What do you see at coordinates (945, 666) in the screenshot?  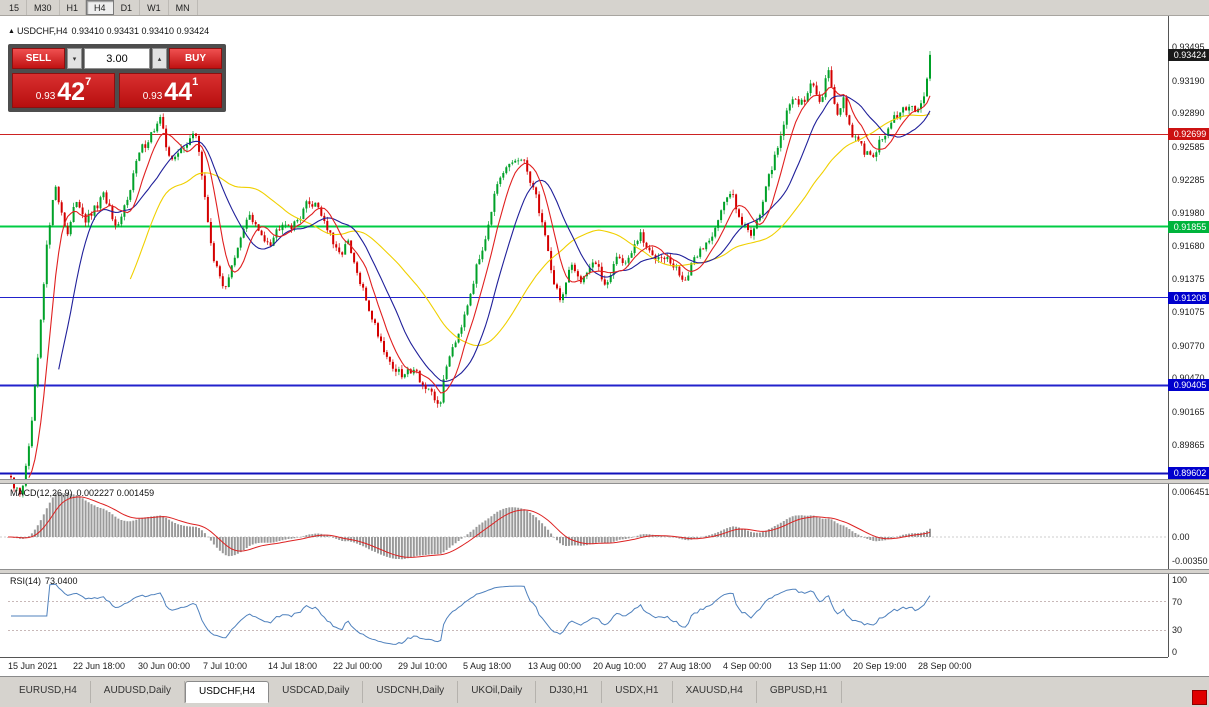 I see `time-axis-label: 28 Sep 00:00` at bounding box center [945, 666].